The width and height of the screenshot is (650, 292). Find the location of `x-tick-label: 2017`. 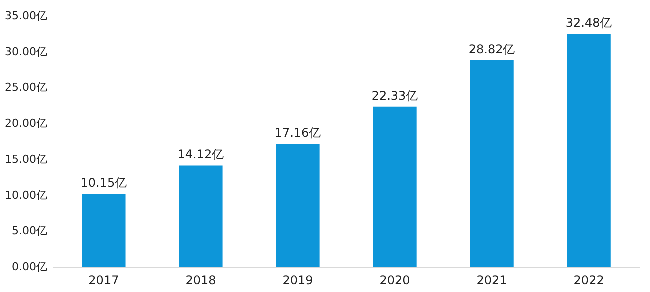

x-tick-label: 2017 is located at coordinates (104, 281).